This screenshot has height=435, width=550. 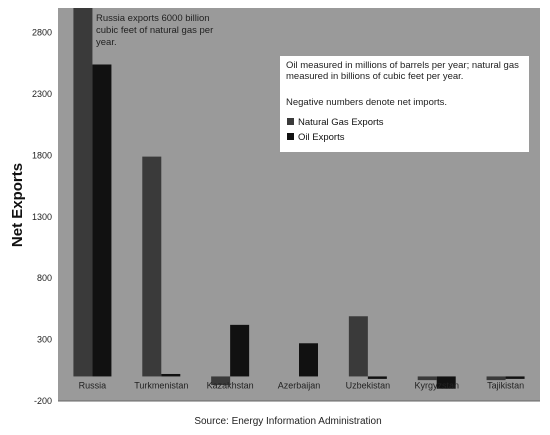 I want to click on bar-oil-uzbekistan, so click(x=377, y=377).